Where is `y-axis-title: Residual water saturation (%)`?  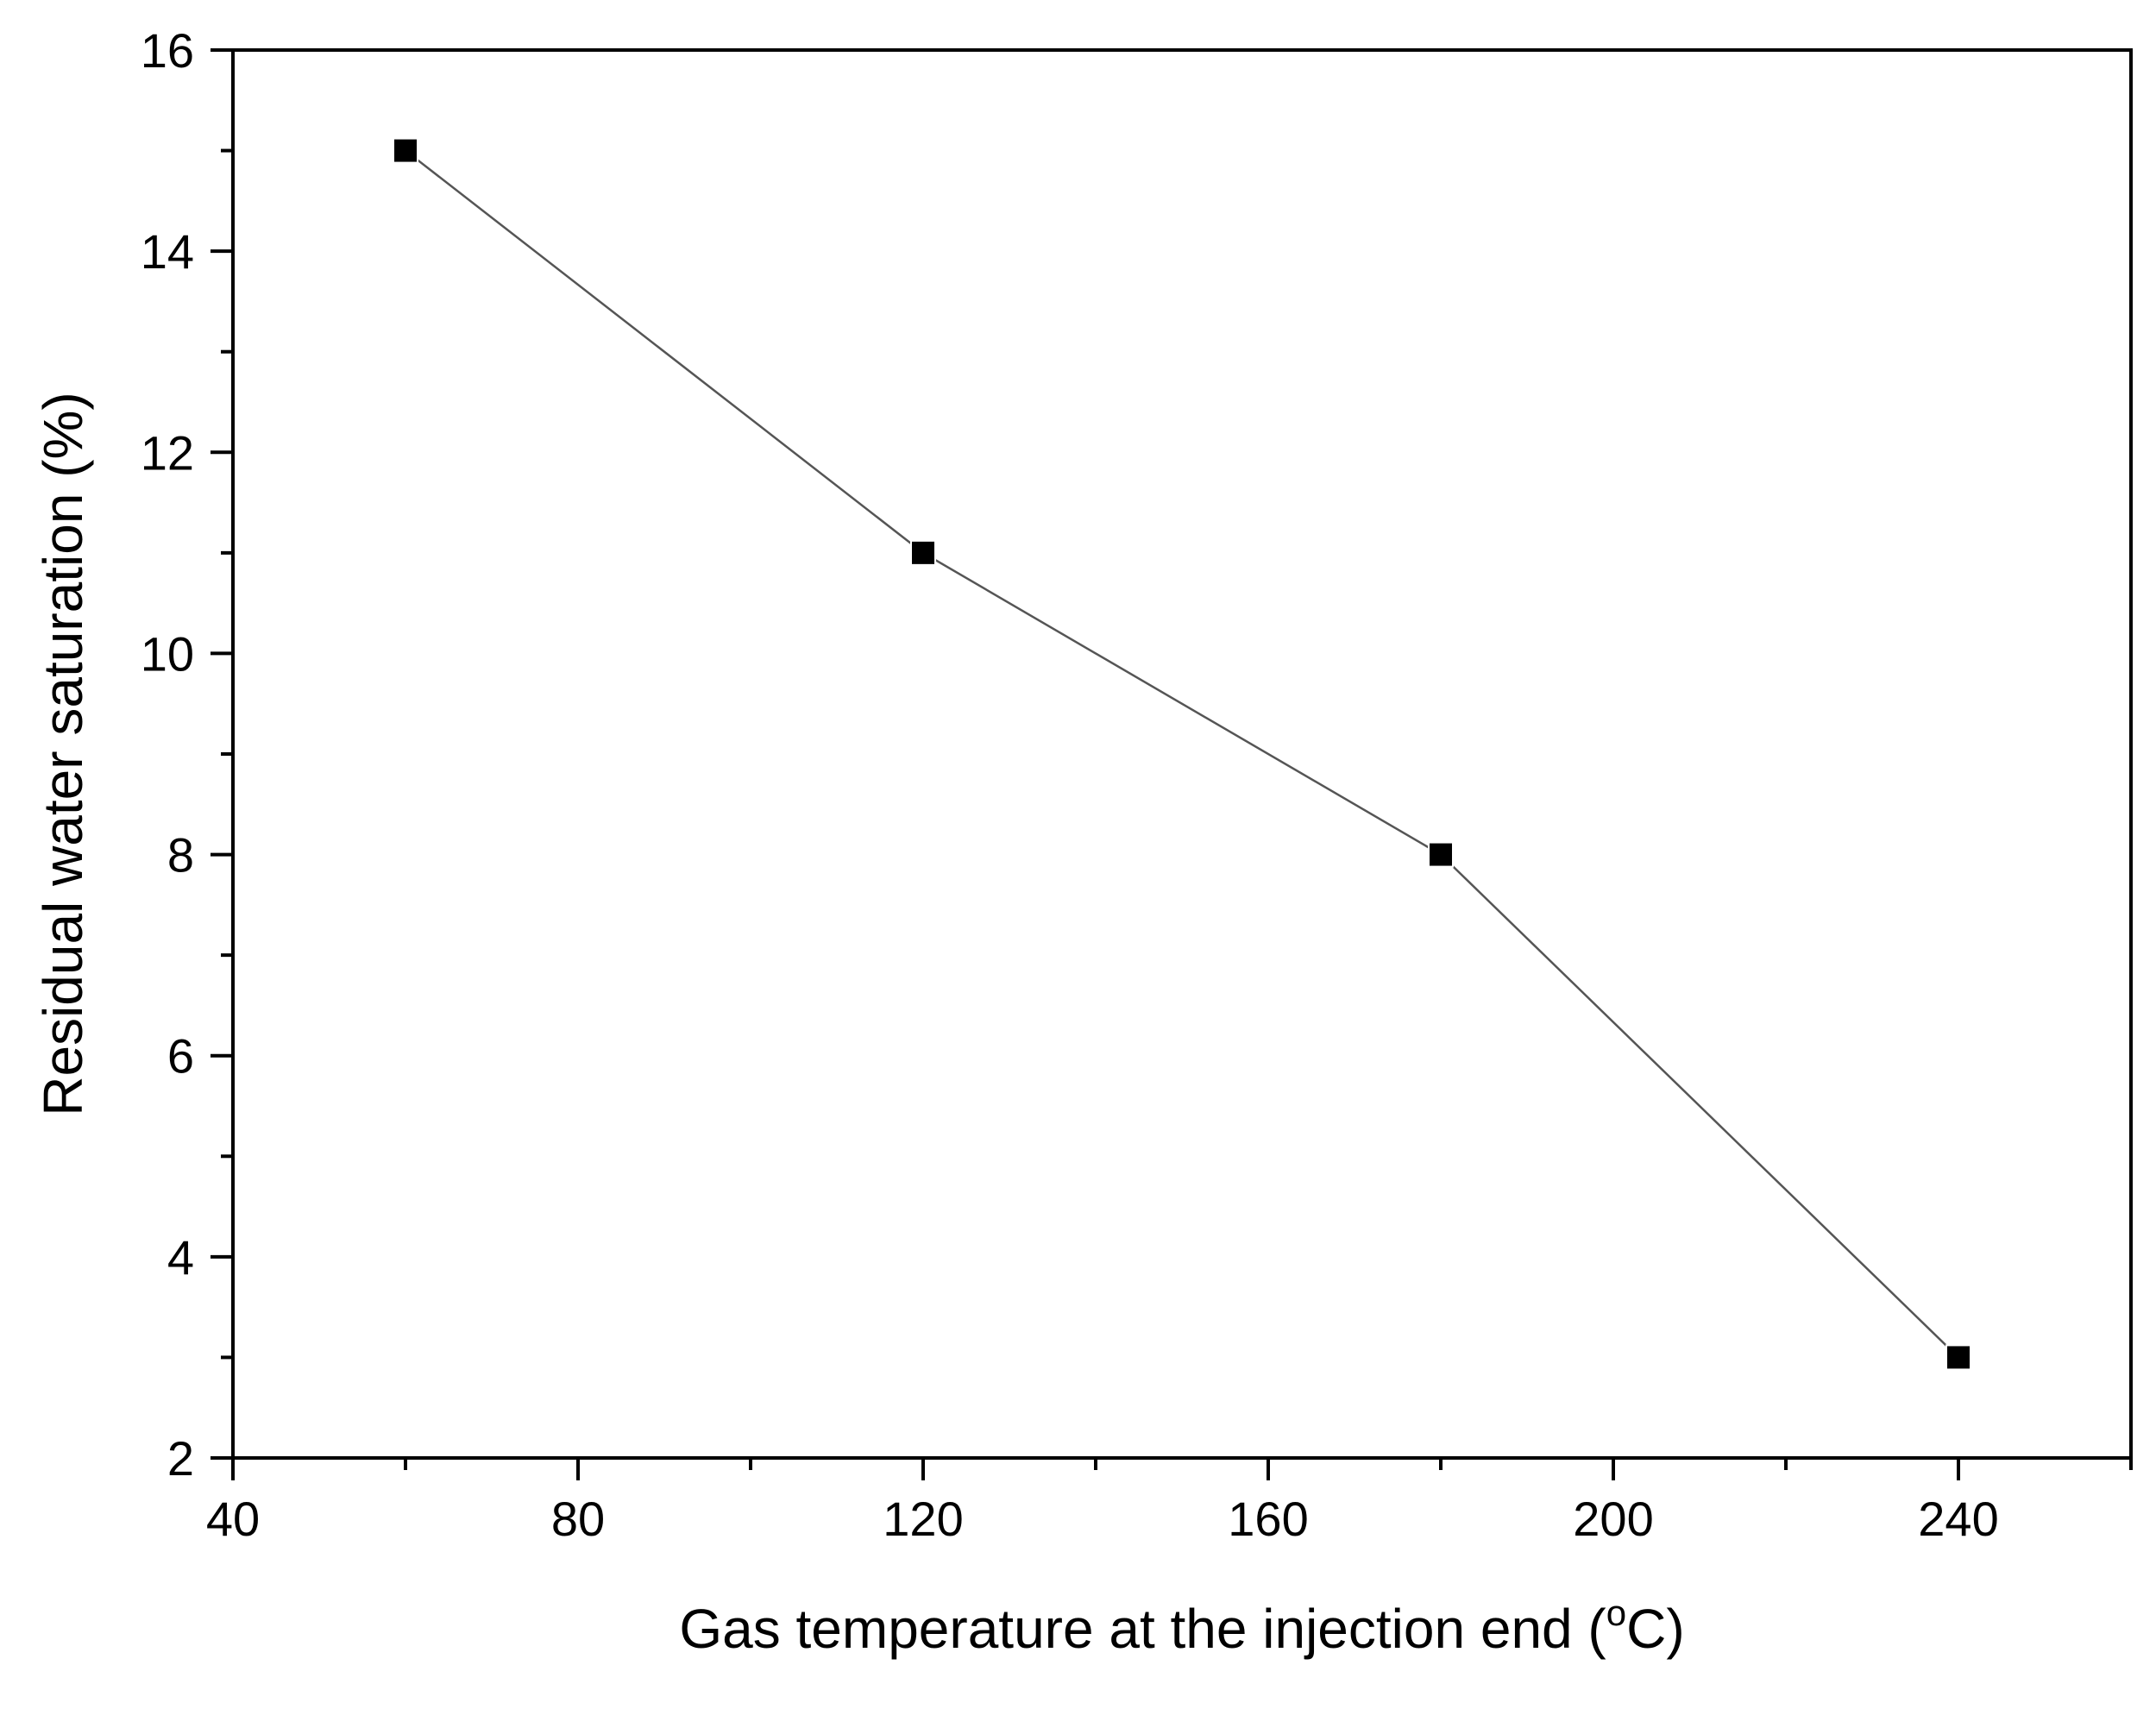
y-axis-title: Residual water saturation (%) is located at coordinates (63, 753).